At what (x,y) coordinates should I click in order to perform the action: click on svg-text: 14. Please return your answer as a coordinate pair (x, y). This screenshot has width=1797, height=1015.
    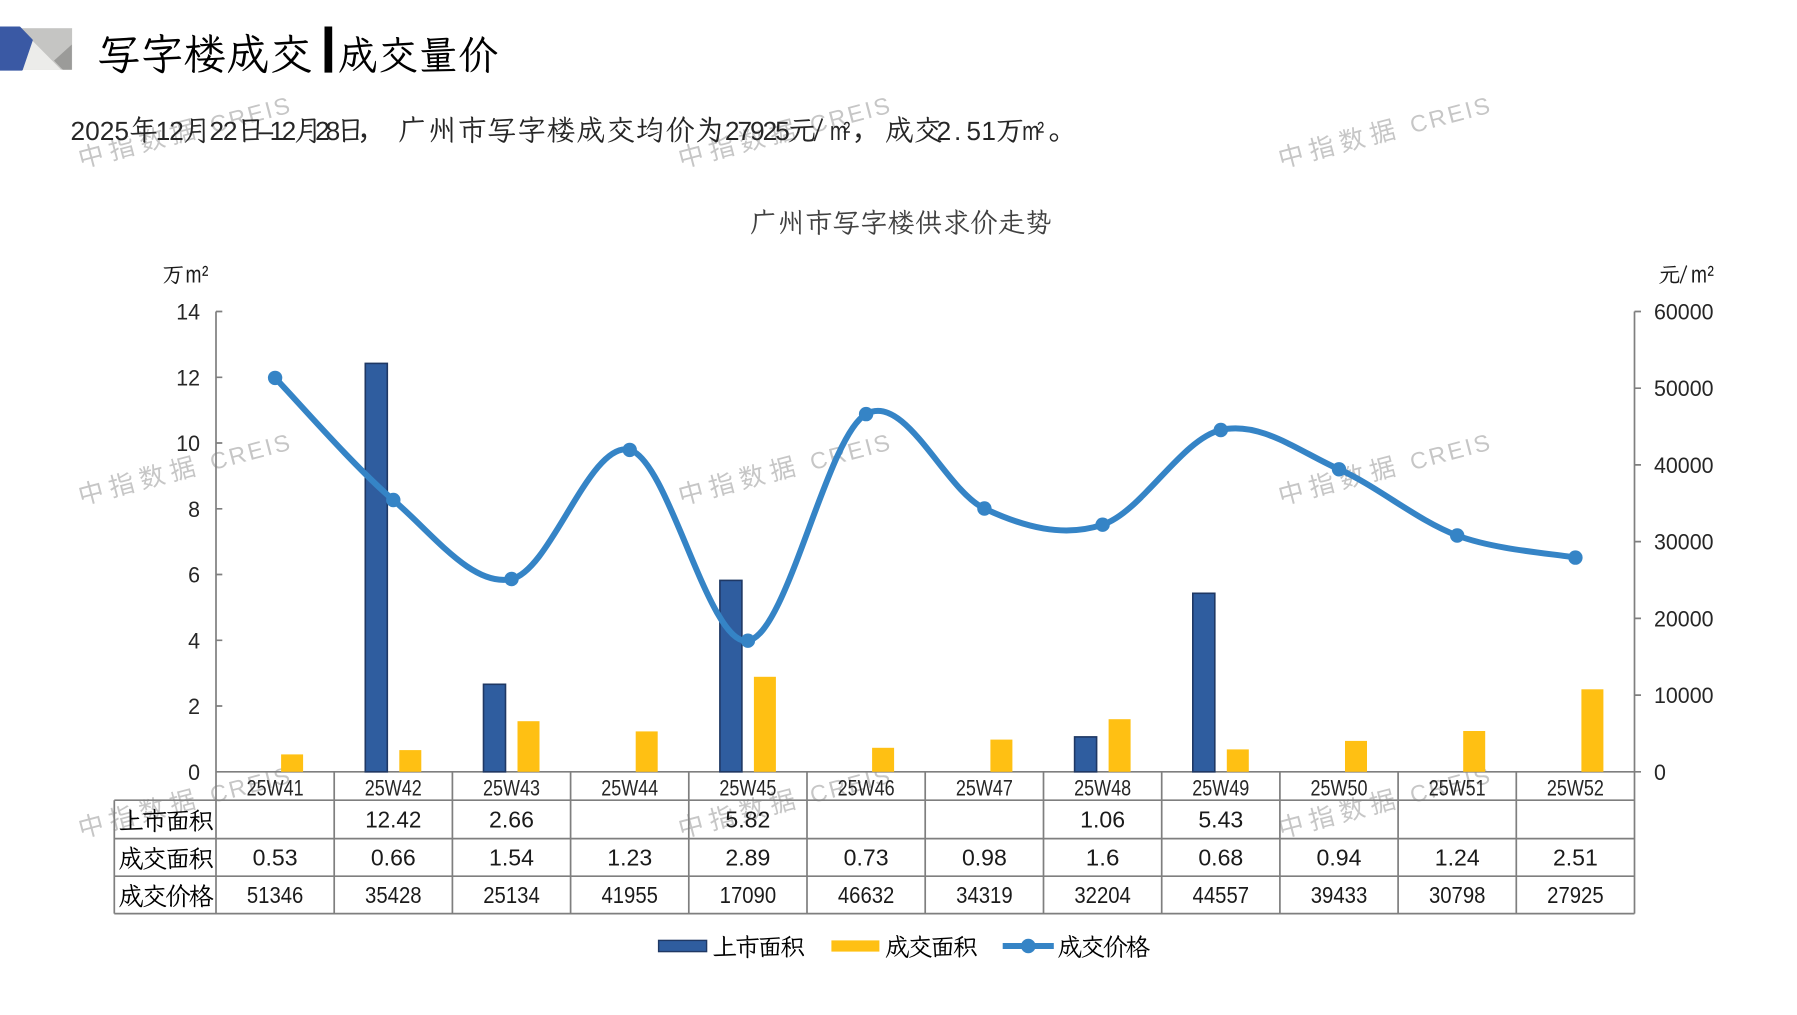
    Looking at the image, I should click on (188, 312).